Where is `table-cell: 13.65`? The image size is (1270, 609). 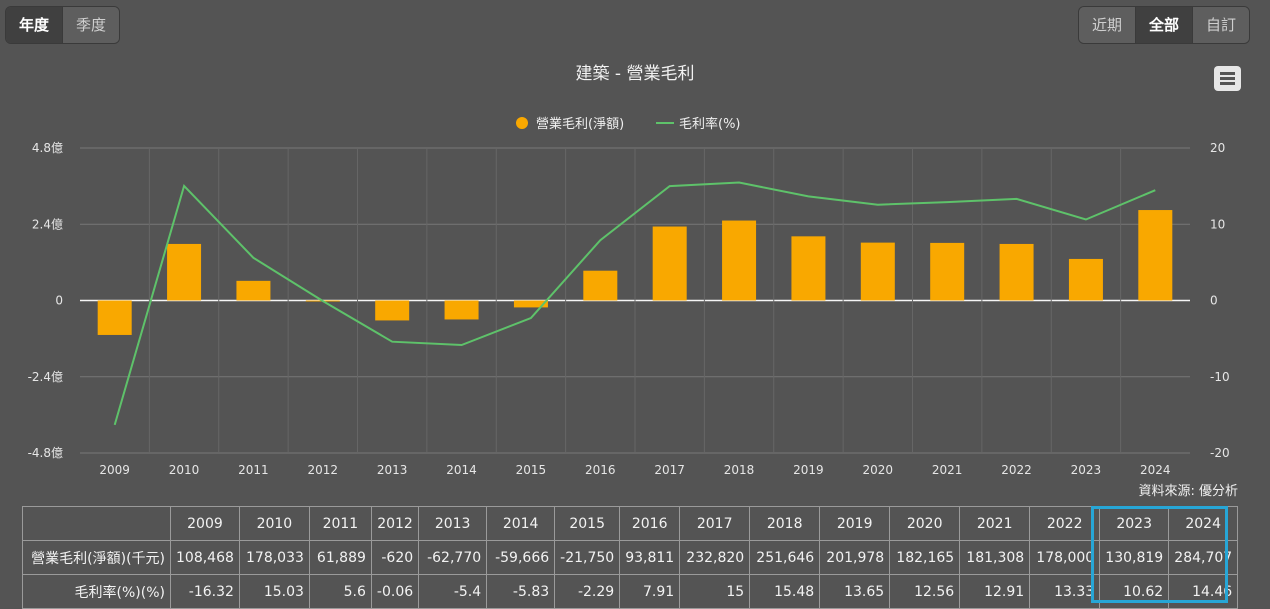 table-cell: 13.65 is located at coordinates (855, 591).